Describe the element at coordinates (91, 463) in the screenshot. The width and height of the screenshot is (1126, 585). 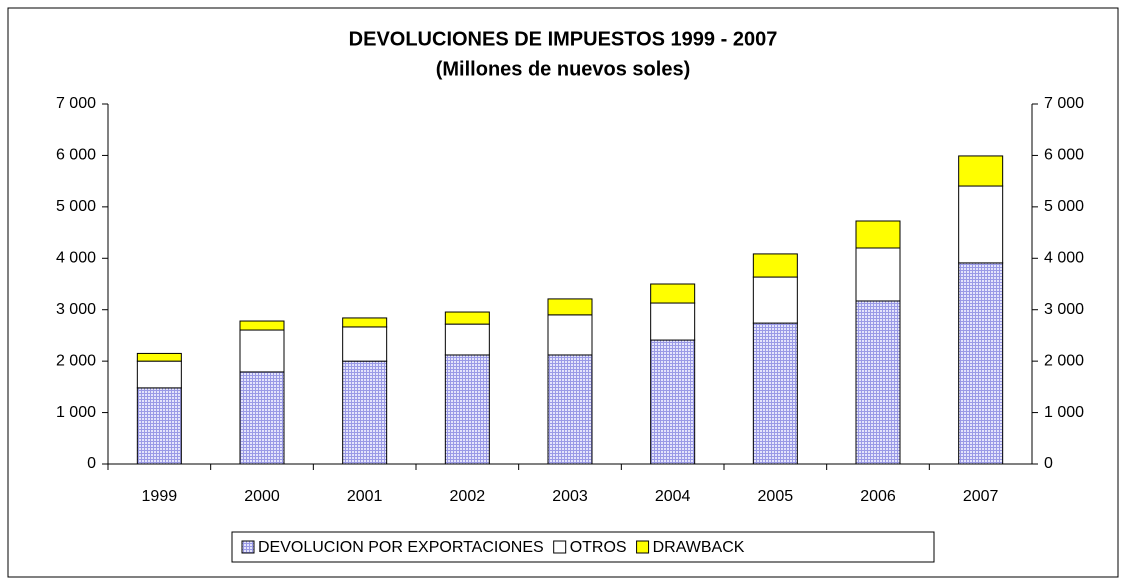
I see `y-tick-label: 0` at that location.